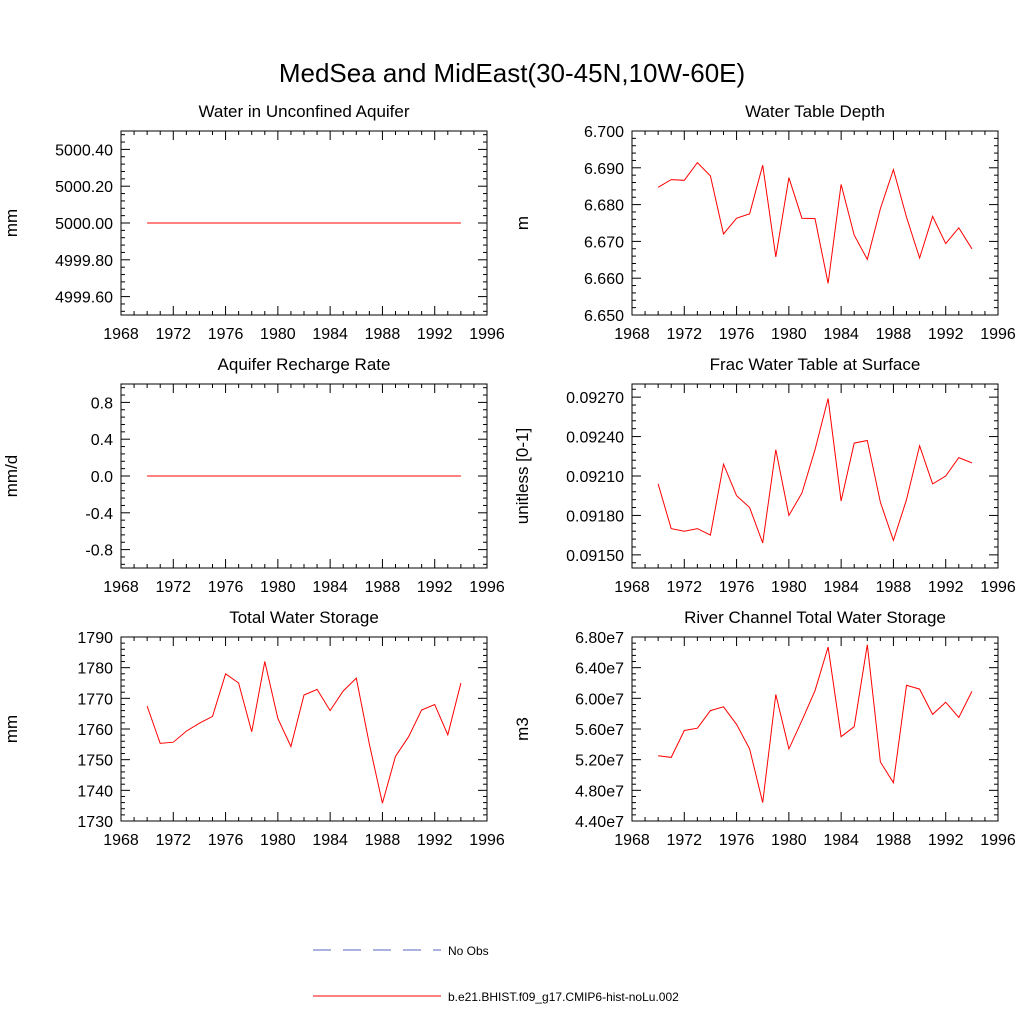 The width and height of the screenshot is (1024, 1024). I want to click on y-tick-label: 0.0, so click(102, 477).